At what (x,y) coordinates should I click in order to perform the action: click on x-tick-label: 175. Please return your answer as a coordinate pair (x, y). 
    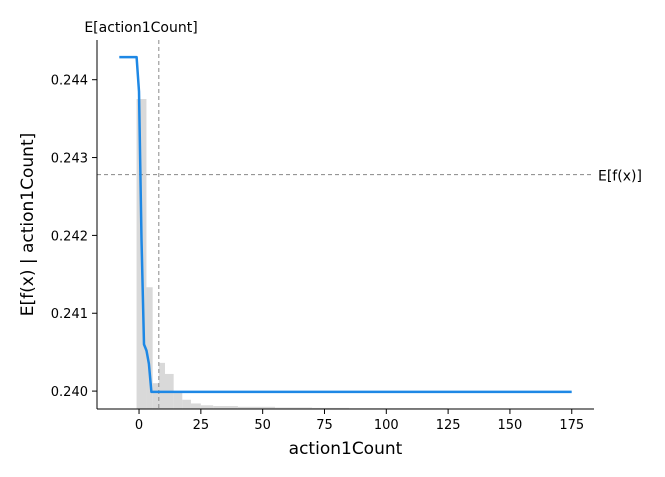
    Looking at the image, I should click on (571, 425).